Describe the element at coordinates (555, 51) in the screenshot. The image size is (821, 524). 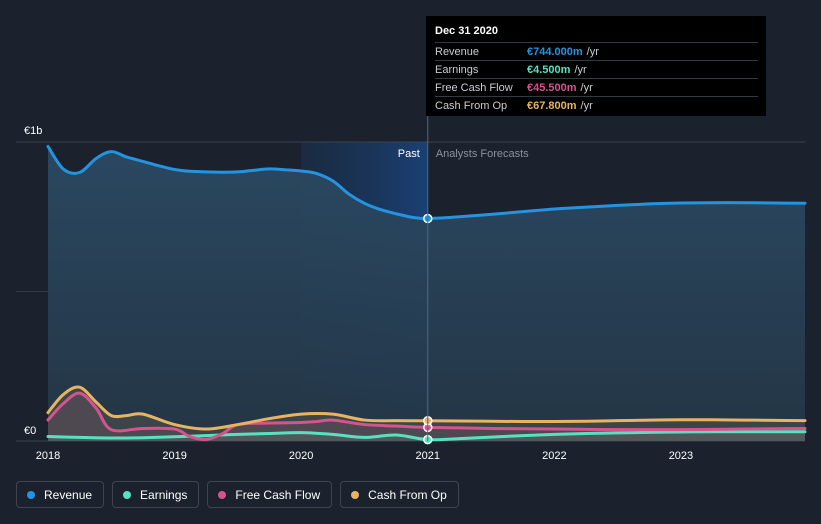
I see `tooltip-value: €744.000m` at that location.